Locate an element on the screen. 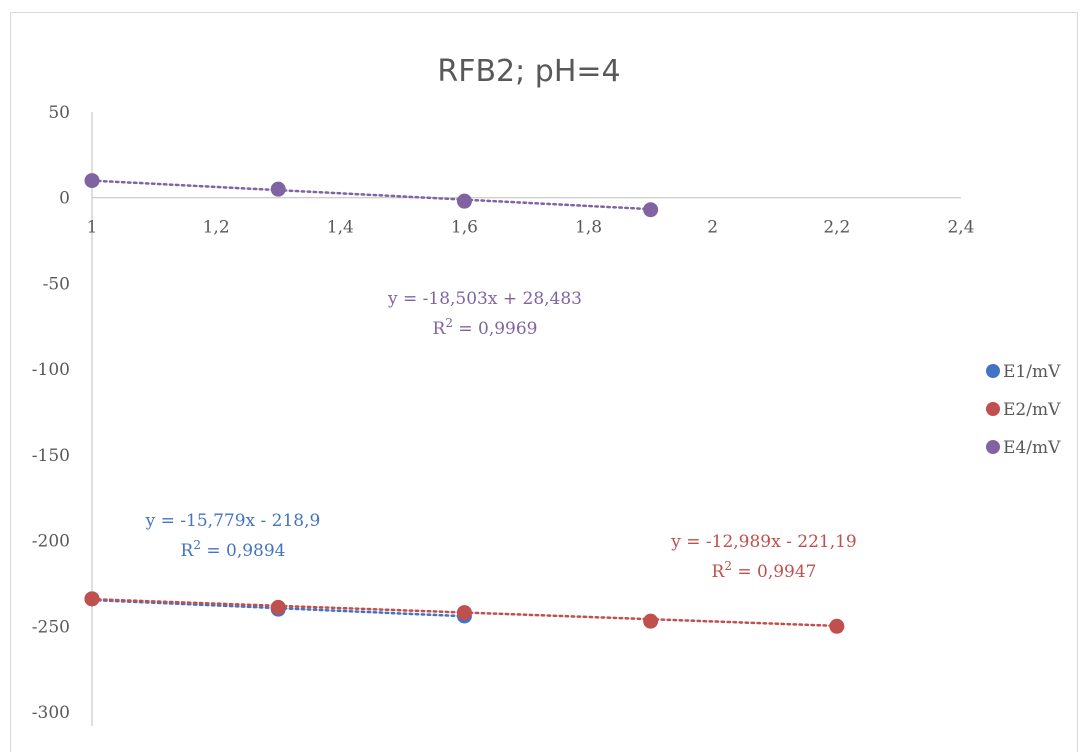 The image size is (1090, 752). x-tick-label: 1,2 is located at coordinates (216, 228).